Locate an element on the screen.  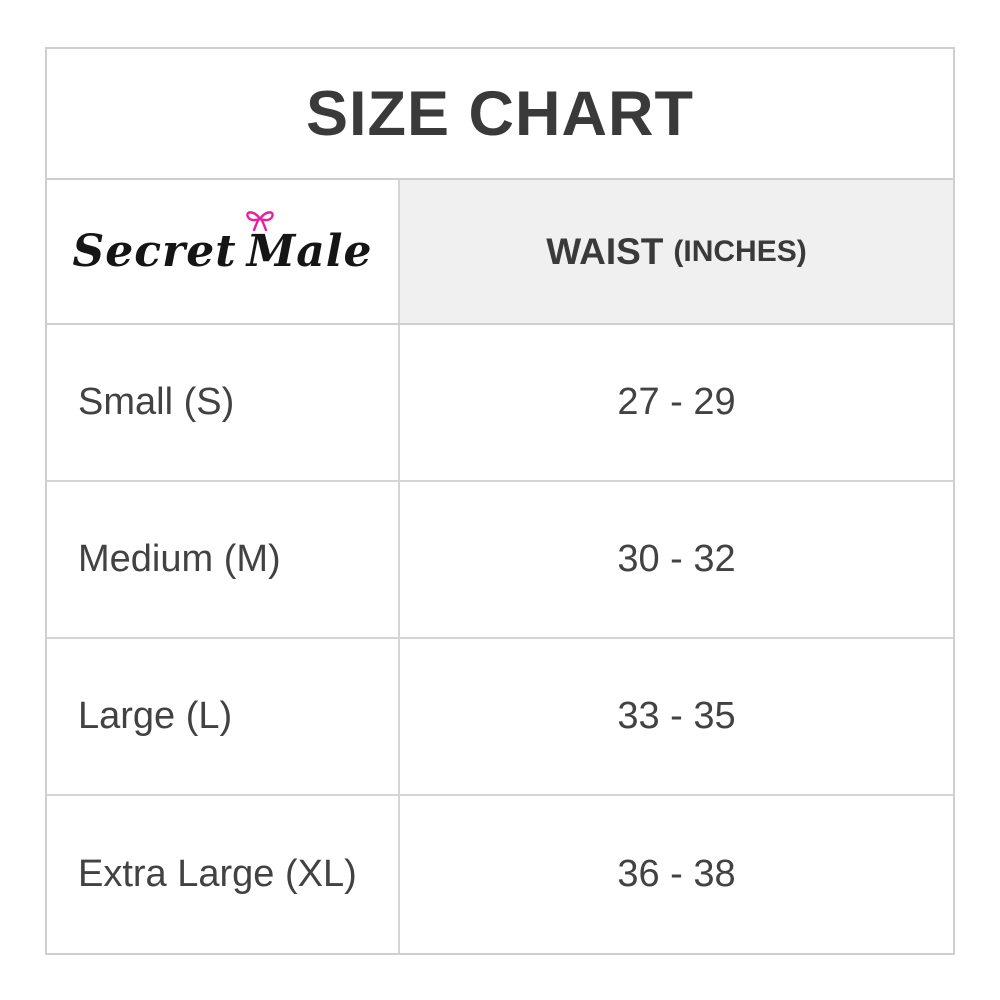
size-label: Extra Large (XL) is located at coordinates (223, 874).